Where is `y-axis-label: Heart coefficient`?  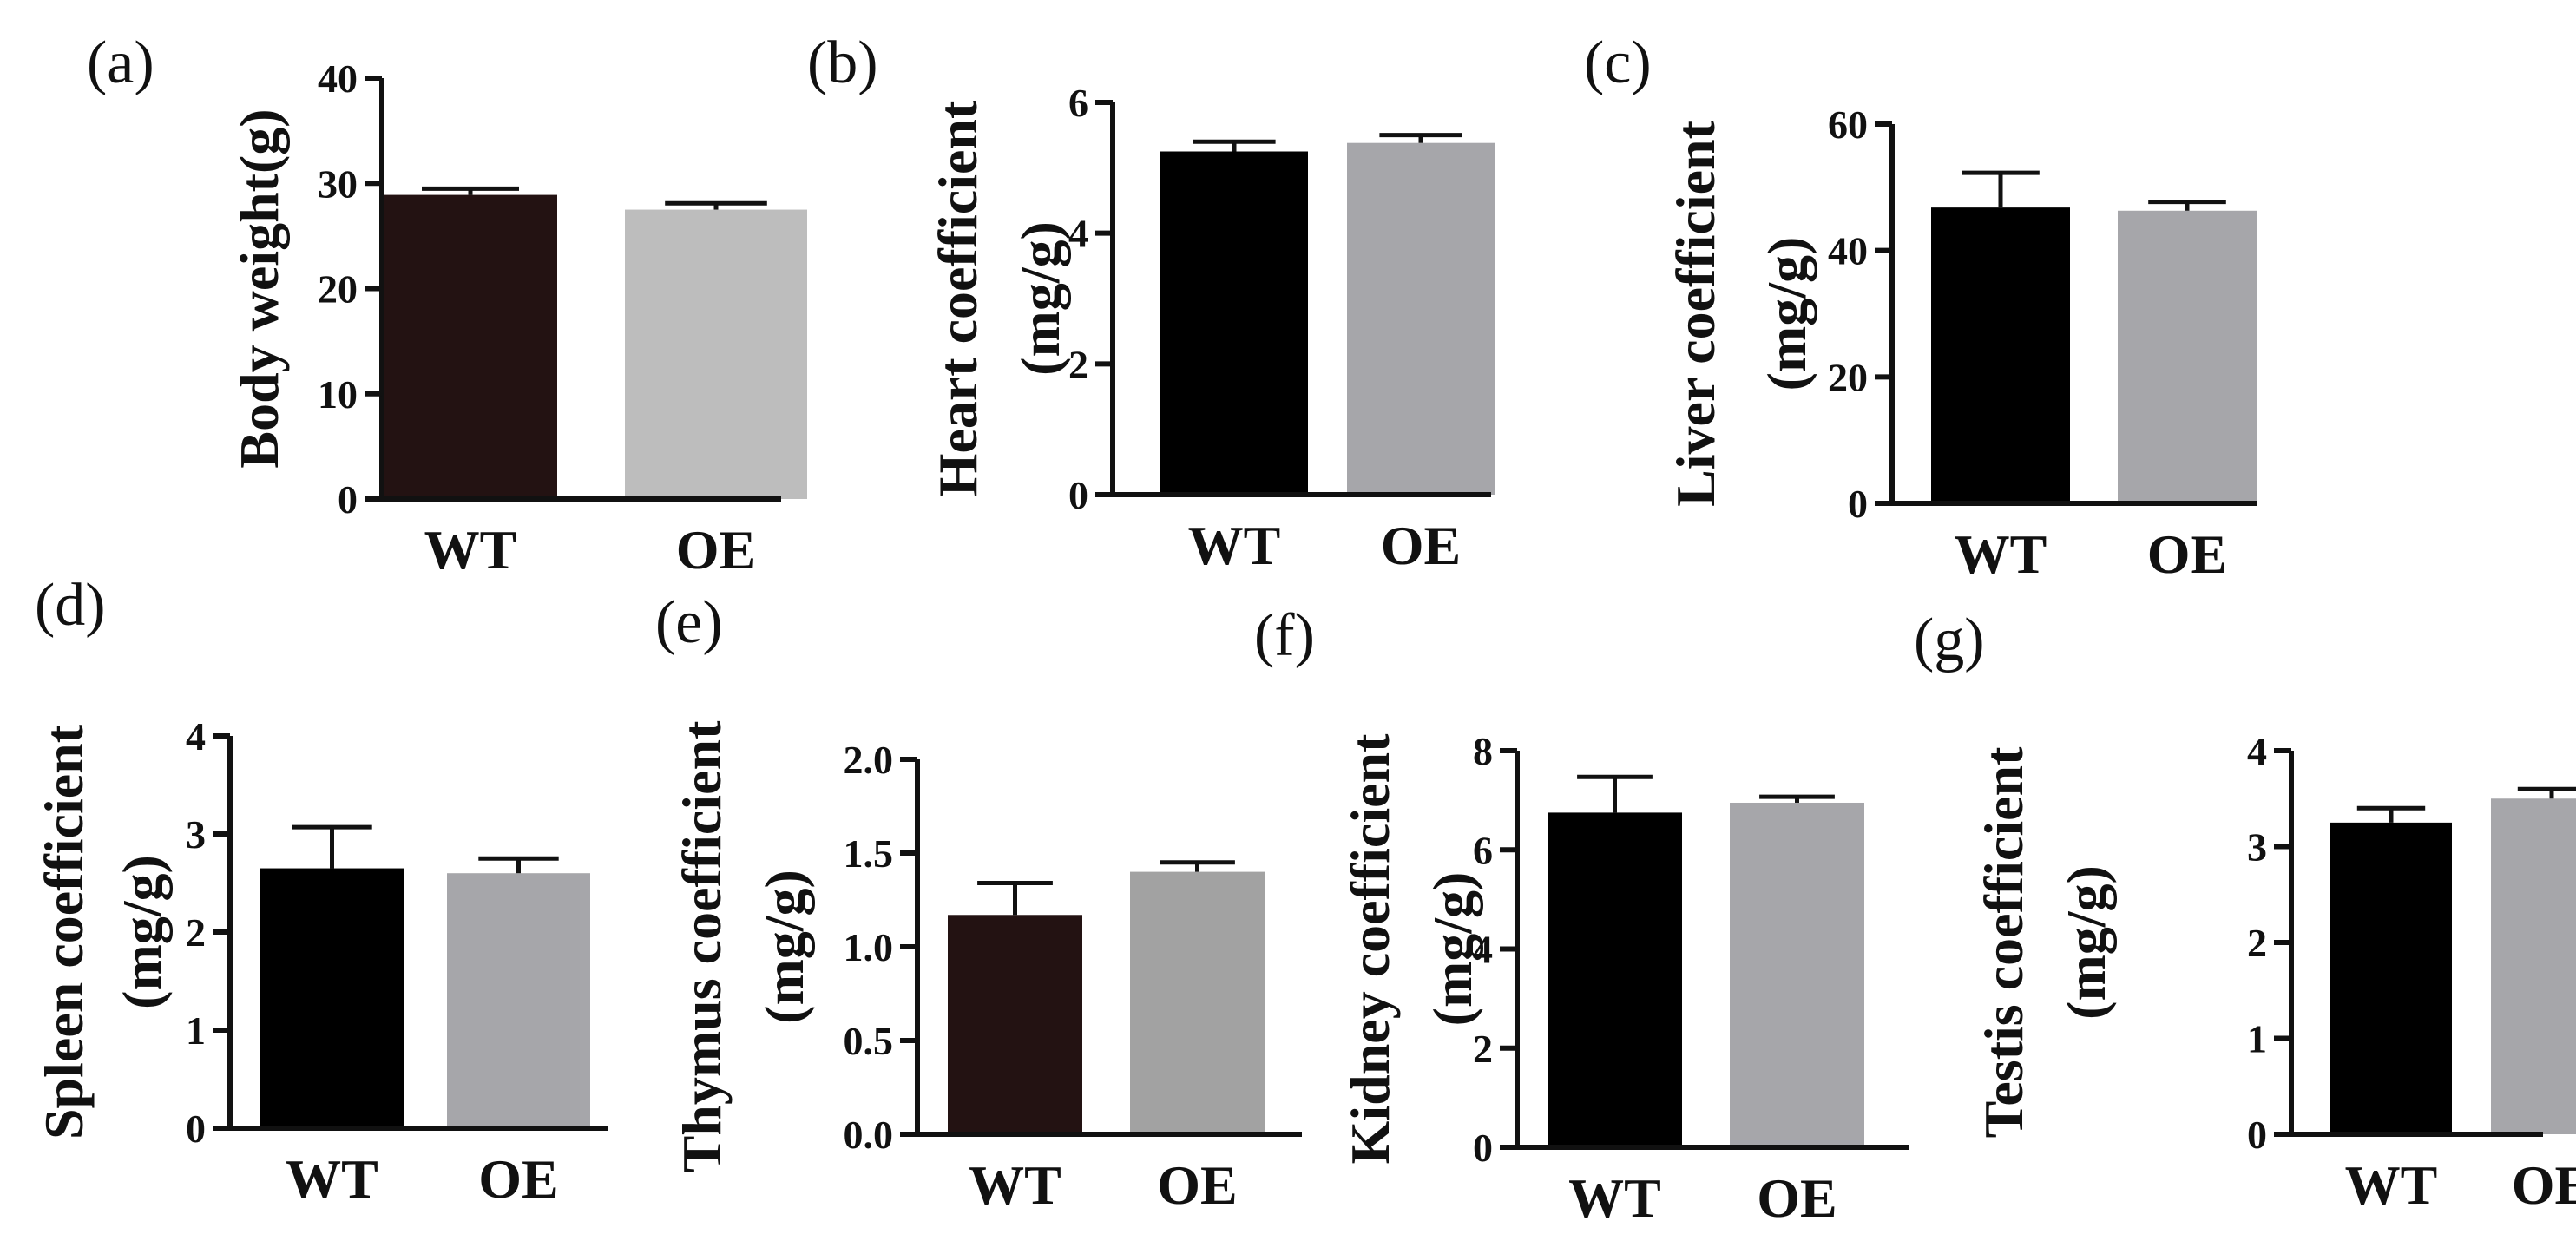
y-axis-label: Heart coefficient is located at coordinates (958, 298).